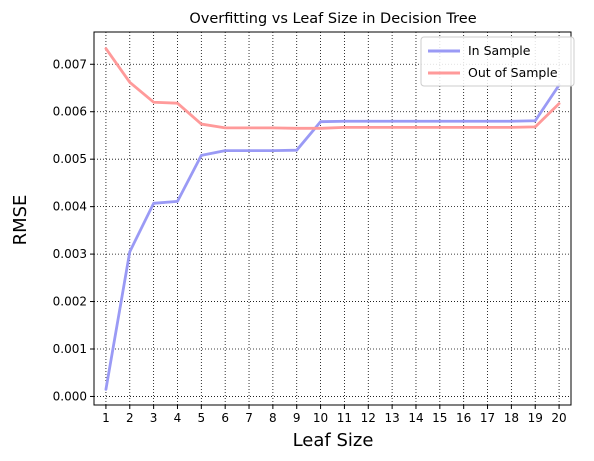 This screenshot has width=594, height=461. Describe the element at coordinates (535, 418) in the screenshot. I see `x-tick-label: 19` at that location.